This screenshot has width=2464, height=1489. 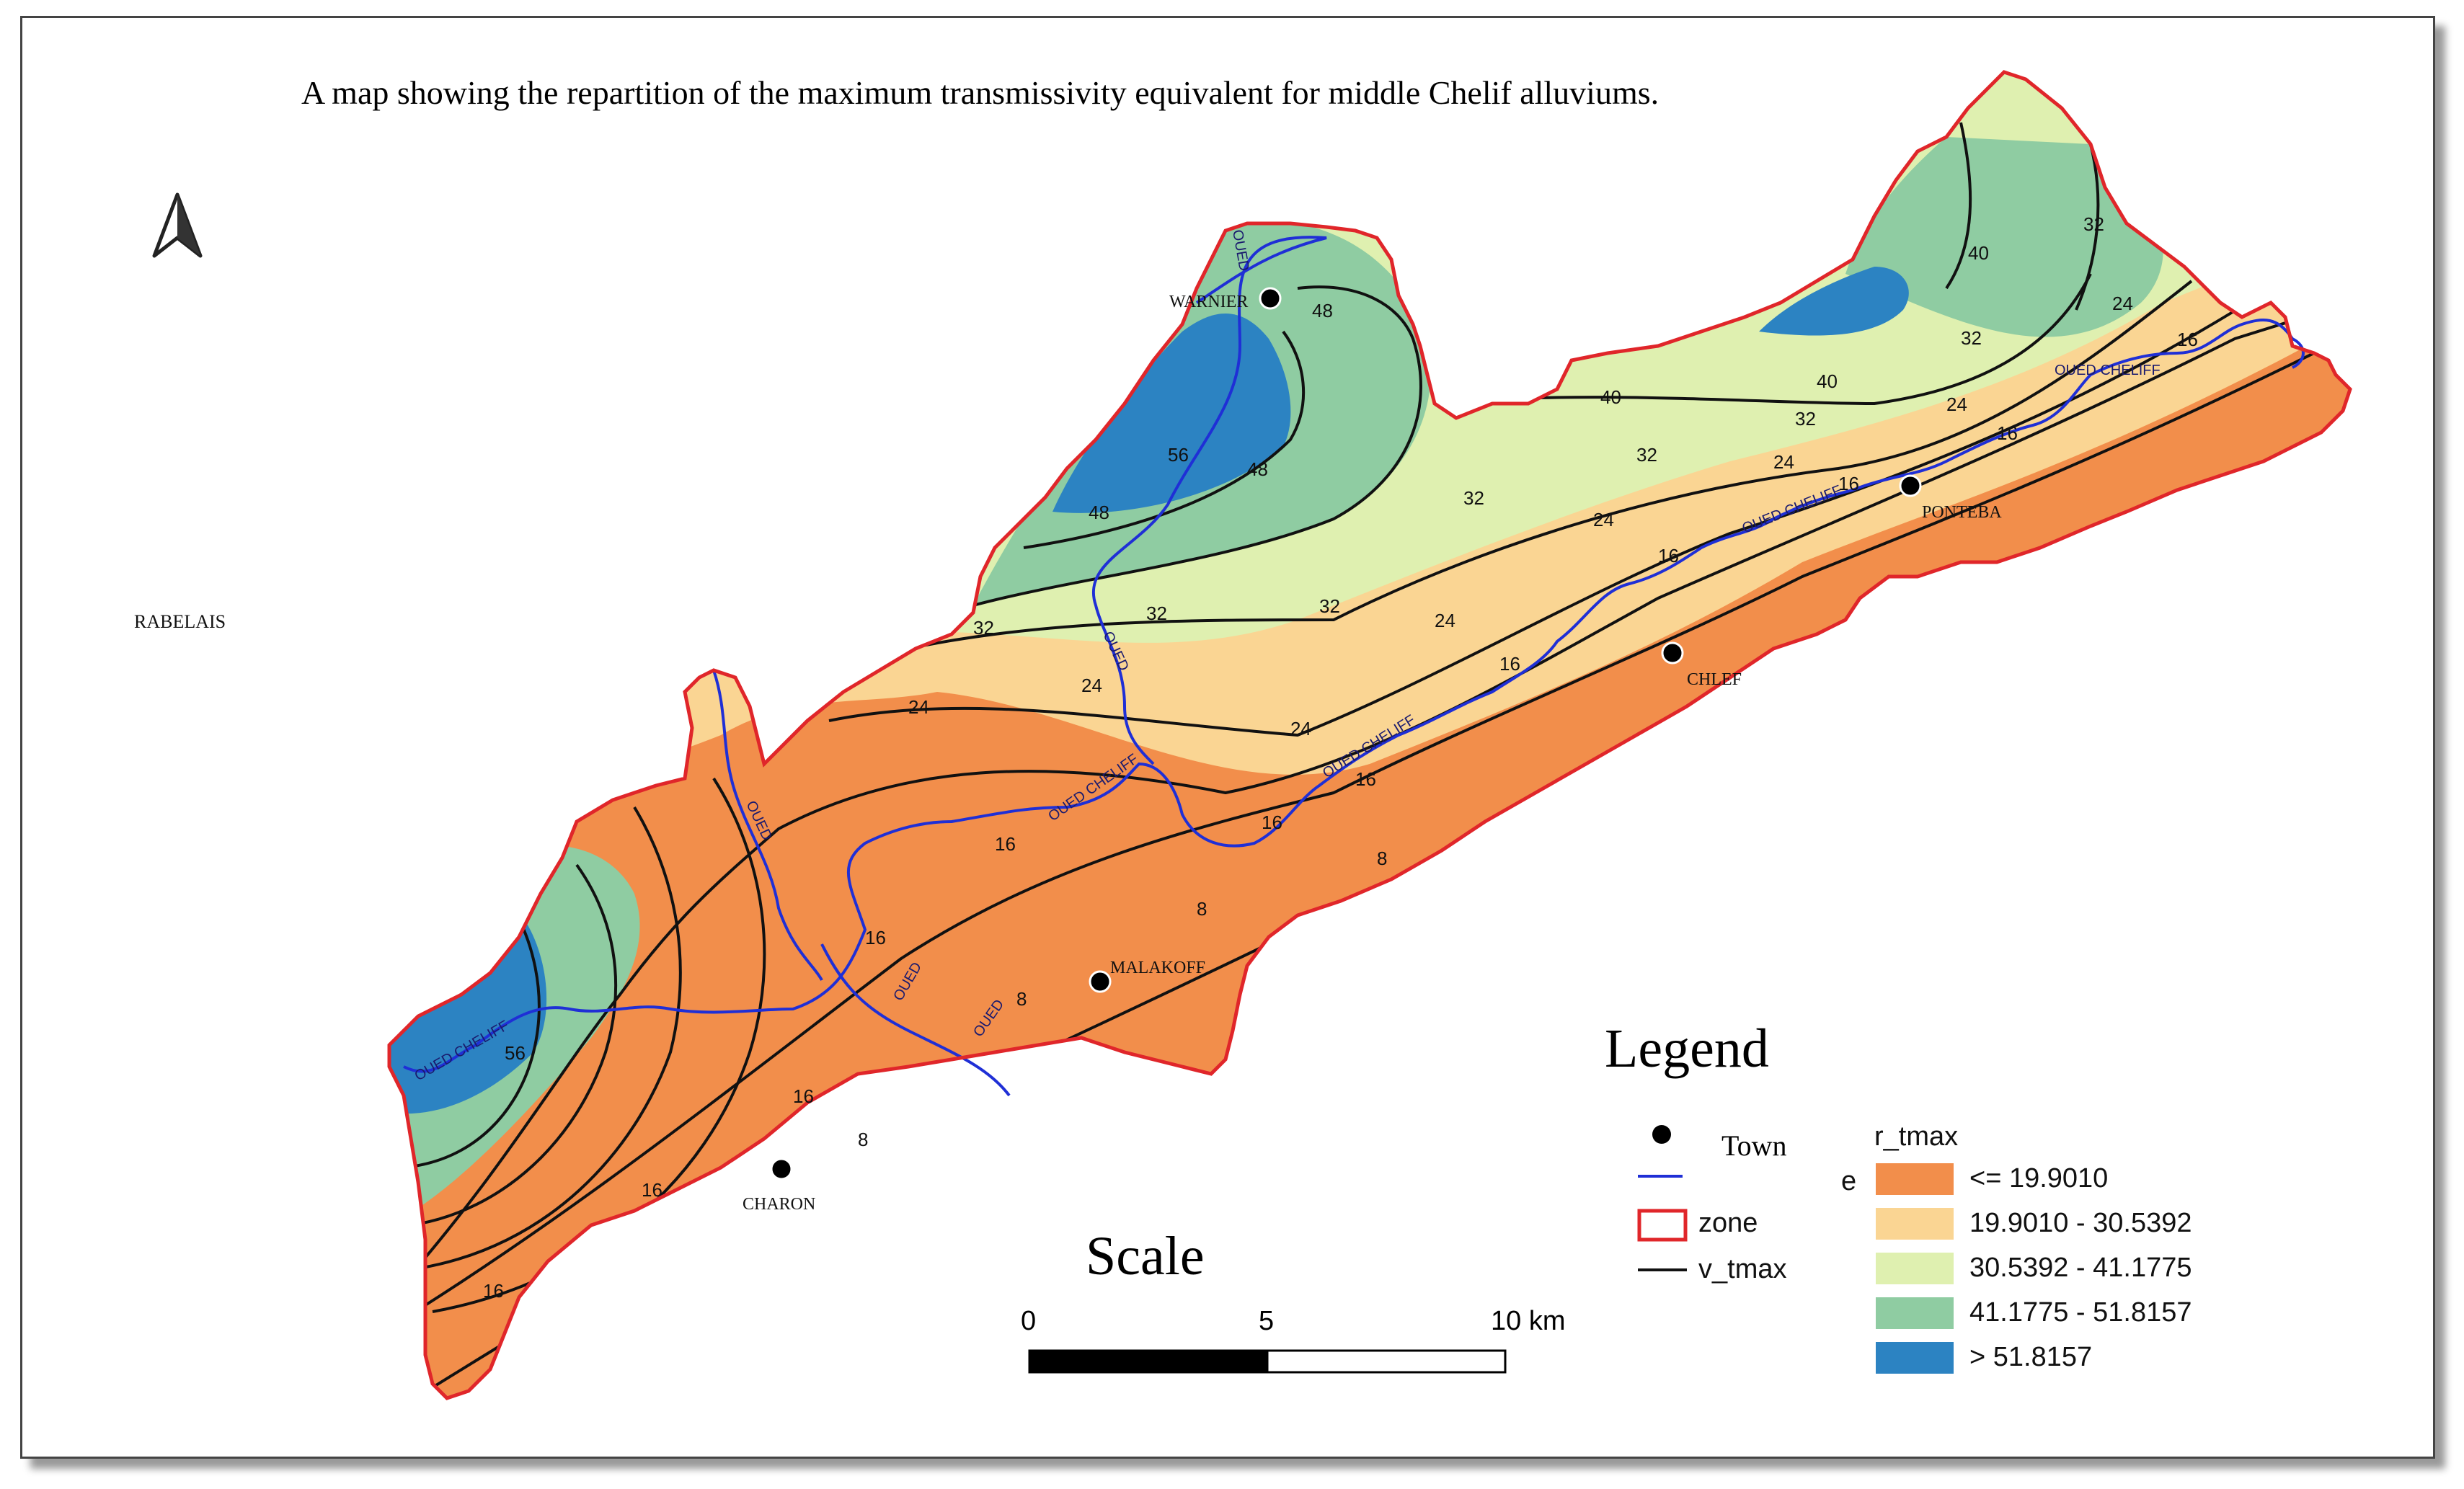 I want to click on scale-title: Scale, so click(x=1145, y=1256).